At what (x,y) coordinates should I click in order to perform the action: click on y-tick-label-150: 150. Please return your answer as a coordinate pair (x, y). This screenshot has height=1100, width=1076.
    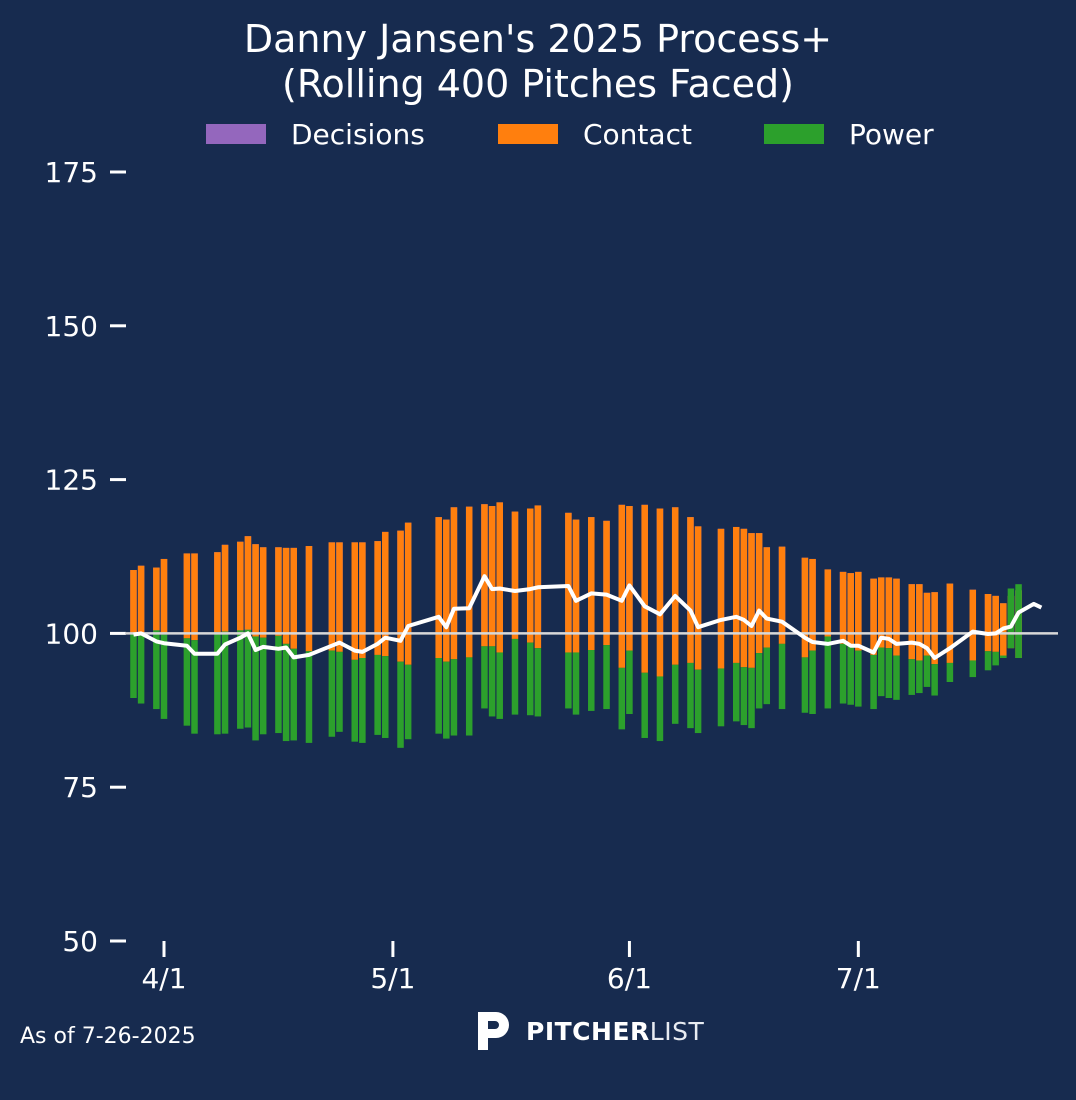
    Looking at the image, I should click on (71, 326).